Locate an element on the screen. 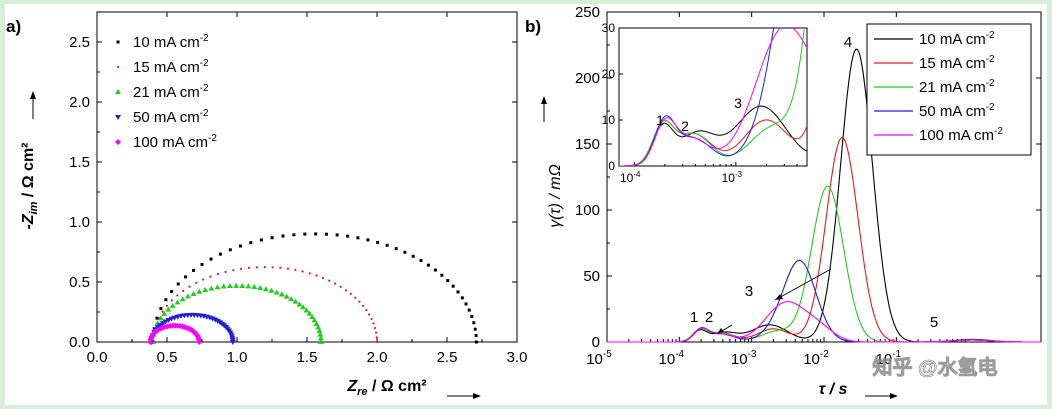 This screenshot has height=409, width=1052. inset-x-tick-base: 10 is located at coordinates (729, 178).